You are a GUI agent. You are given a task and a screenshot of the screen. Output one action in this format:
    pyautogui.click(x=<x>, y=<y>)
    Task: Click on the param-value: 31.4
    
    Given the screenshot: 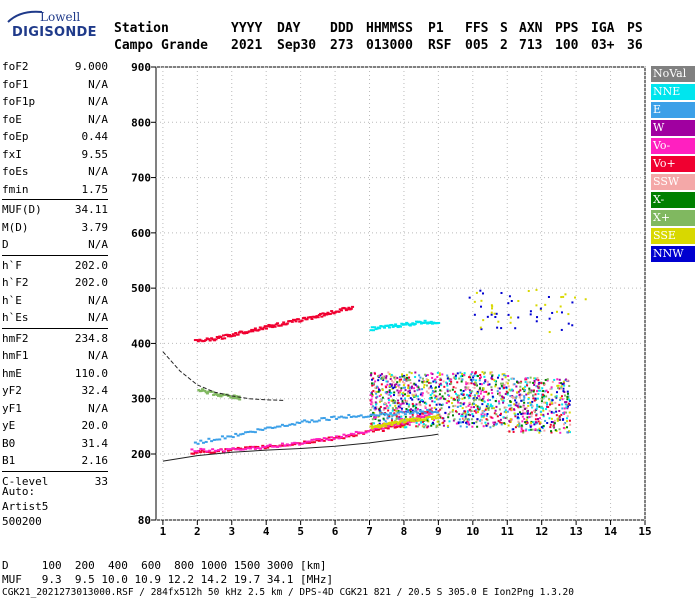 What is the action you would take?
    pyautogui.click(x=95, y=443)
    